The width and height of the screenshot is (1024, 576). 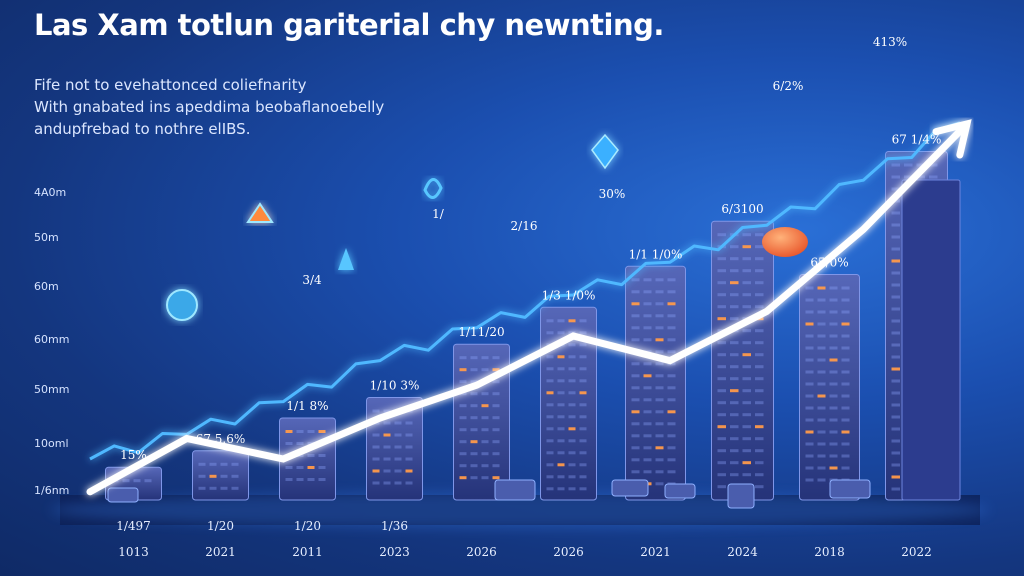 What do you see at coordinates (917, 140) in the screenshot?
I see `data-label: 67 1/4%` at bounding box center [917, 140].